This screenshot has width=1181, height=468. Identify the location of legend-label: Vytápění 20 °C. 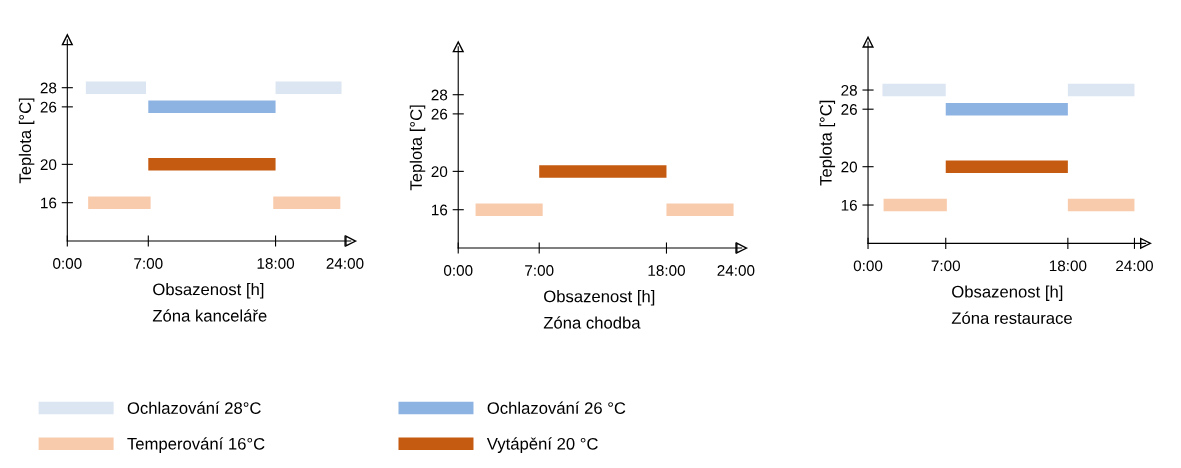
(542, 445).